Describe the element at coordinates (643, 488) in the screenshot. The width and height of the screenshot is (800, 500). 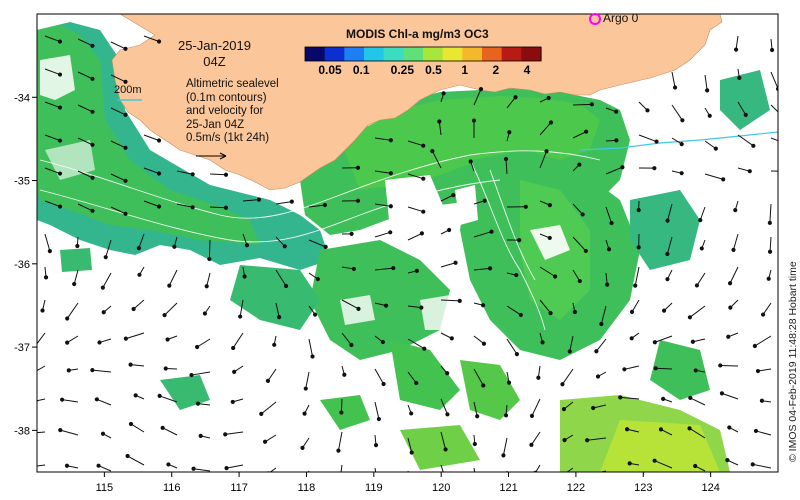
I see `x-tick-label: 123` at that location.